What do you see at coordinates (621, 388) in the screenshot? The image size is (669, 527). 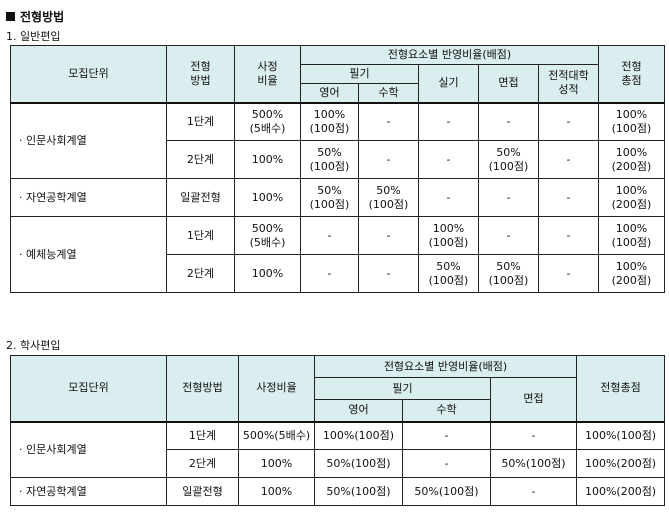 I see `header-total: 전형총점` at bounding box center [621, 388].